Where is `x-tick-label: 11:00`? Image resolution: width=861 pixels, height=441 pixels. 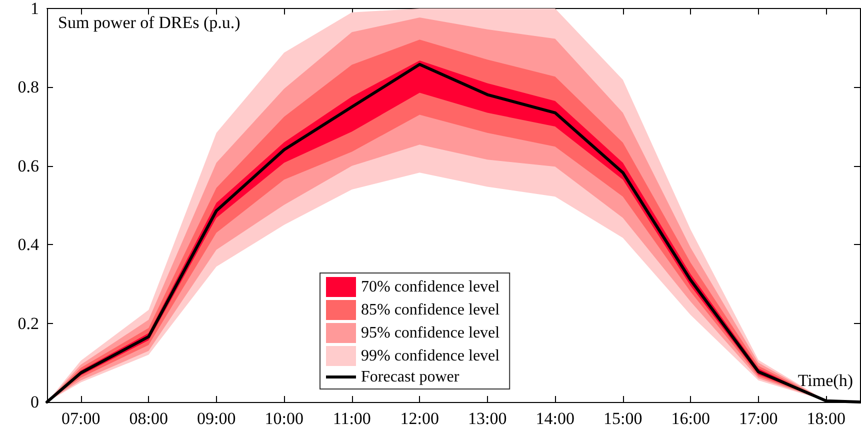 x-tick-label: 11:00 is located at coordinates (351, 418).